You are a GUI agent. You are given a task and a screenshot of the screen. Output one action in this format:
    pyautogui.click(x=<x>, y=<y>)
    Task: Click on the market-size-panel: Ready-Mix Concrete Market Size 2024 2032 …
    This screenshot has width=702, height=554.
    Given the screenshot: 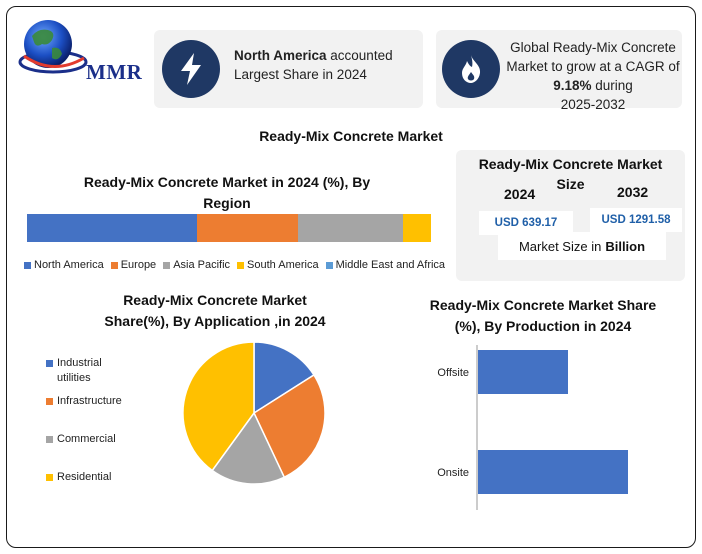 What is the action you would take?
    pyautogui.click(x=570, y=215)
    